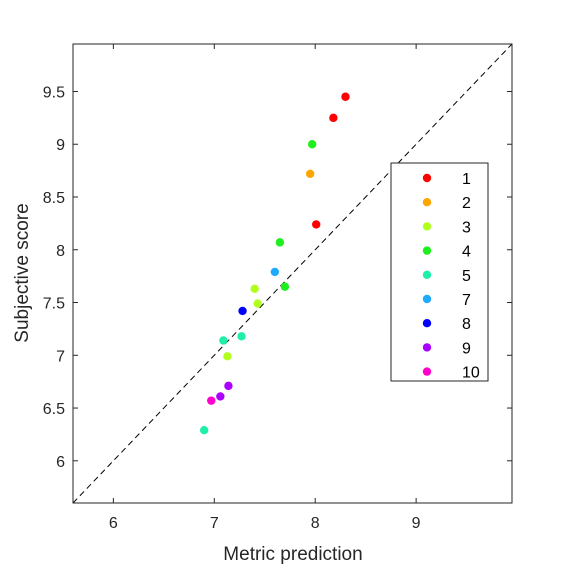 Image resolution: width=567 pixels, height=567 pixels. Describe the element at coordinates (22, 272) in the screenshot. I see `y-axis-label: Subjective score` at that location.